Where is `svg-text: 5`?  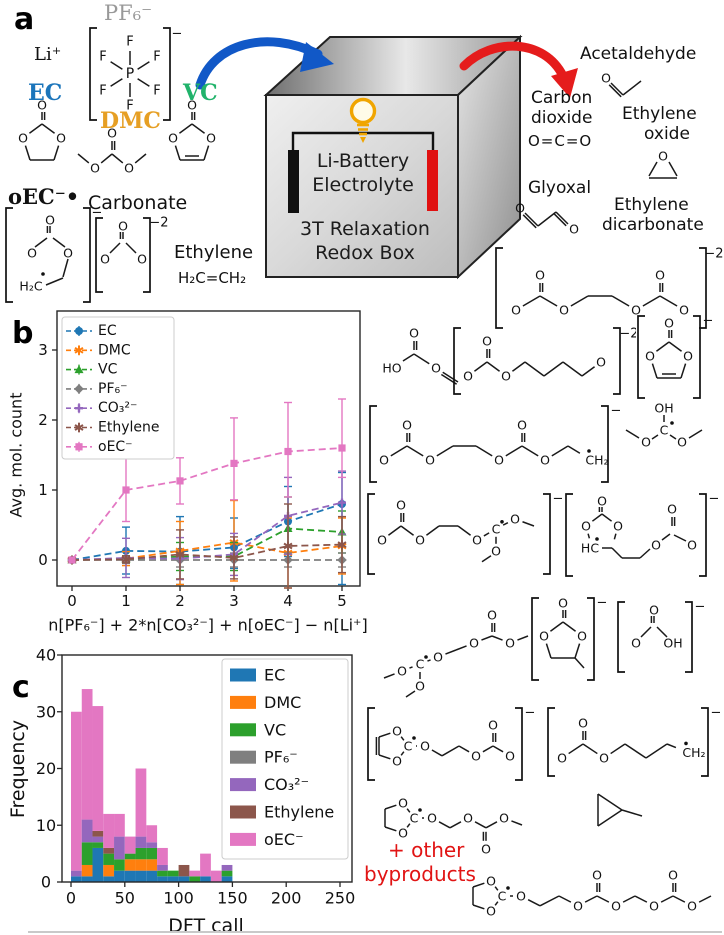
svg-text: 5 is located at coordinates (342, 601).